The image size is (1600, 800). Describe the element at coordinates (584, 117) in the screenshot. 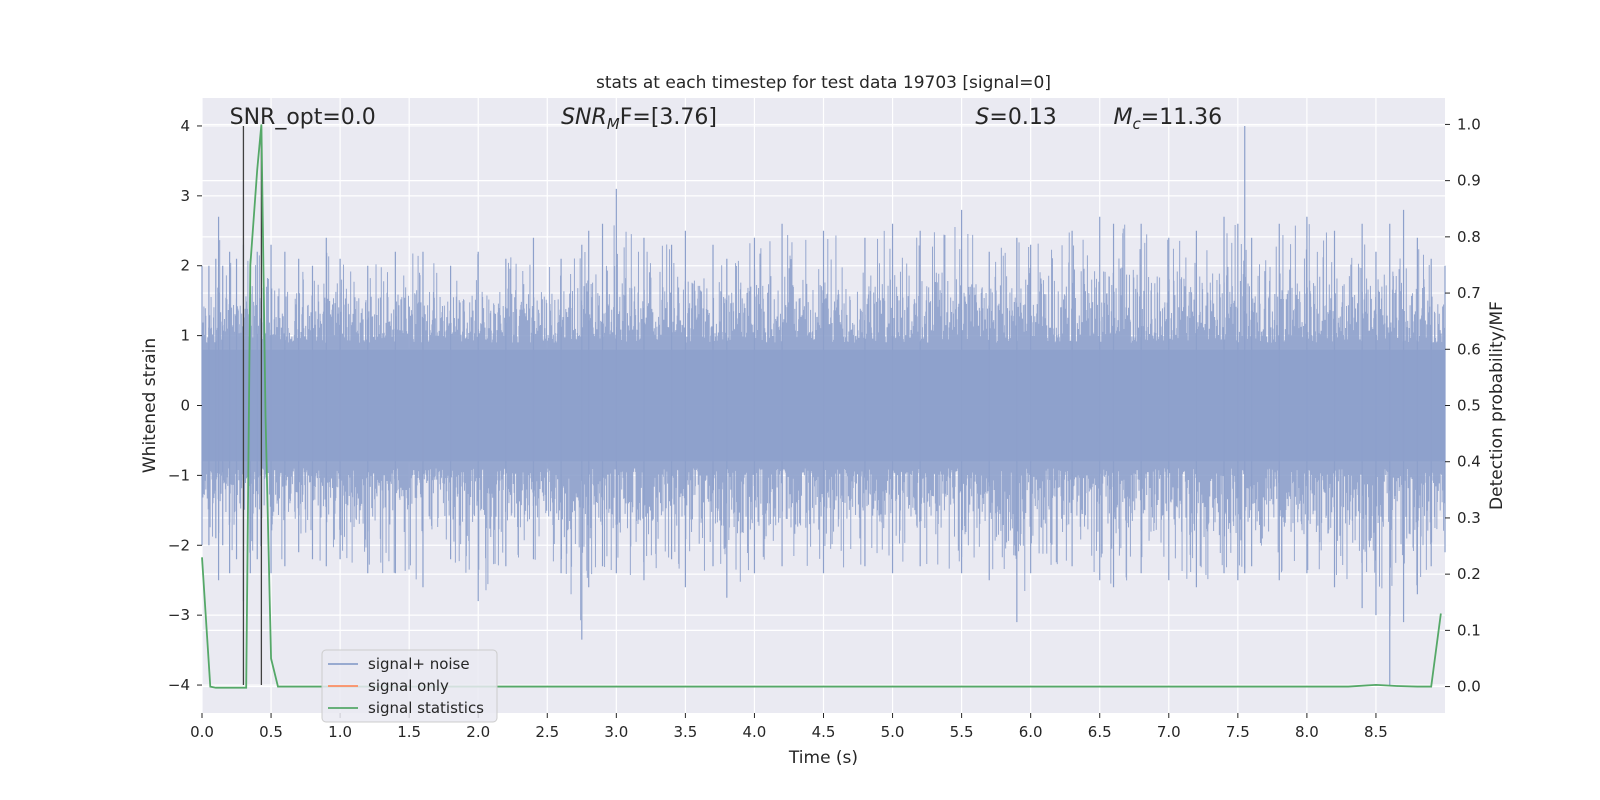

I see `annotation-symbol: SNR` at that location.